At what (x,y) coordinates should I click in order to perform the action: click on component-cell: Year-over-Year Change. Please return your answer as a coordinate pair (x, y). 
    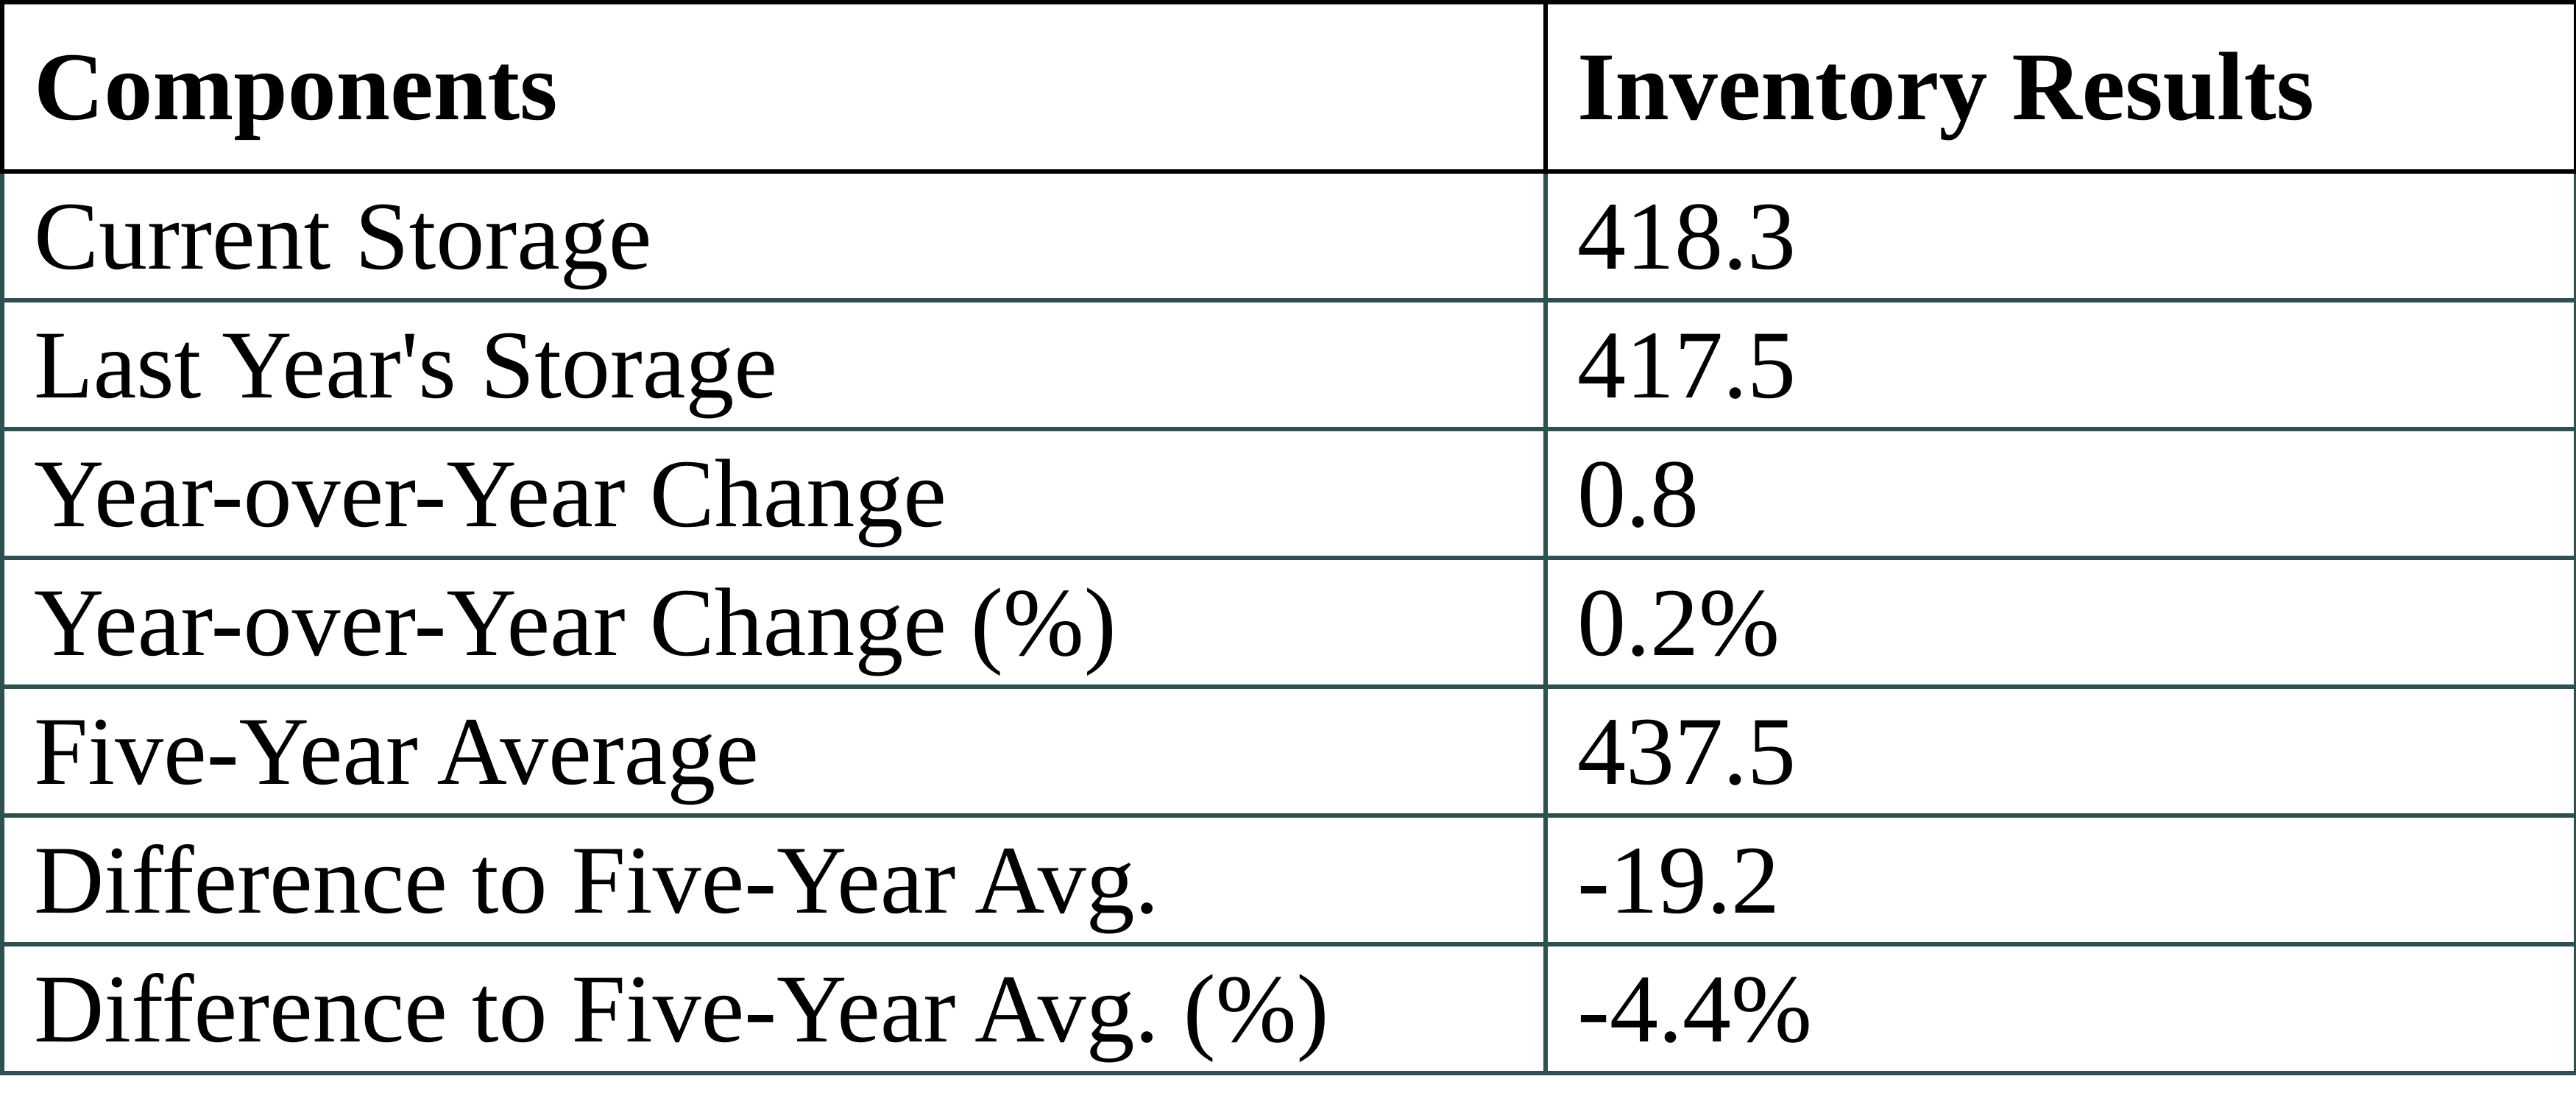
    Looking at the image, I should click on (774, 493).